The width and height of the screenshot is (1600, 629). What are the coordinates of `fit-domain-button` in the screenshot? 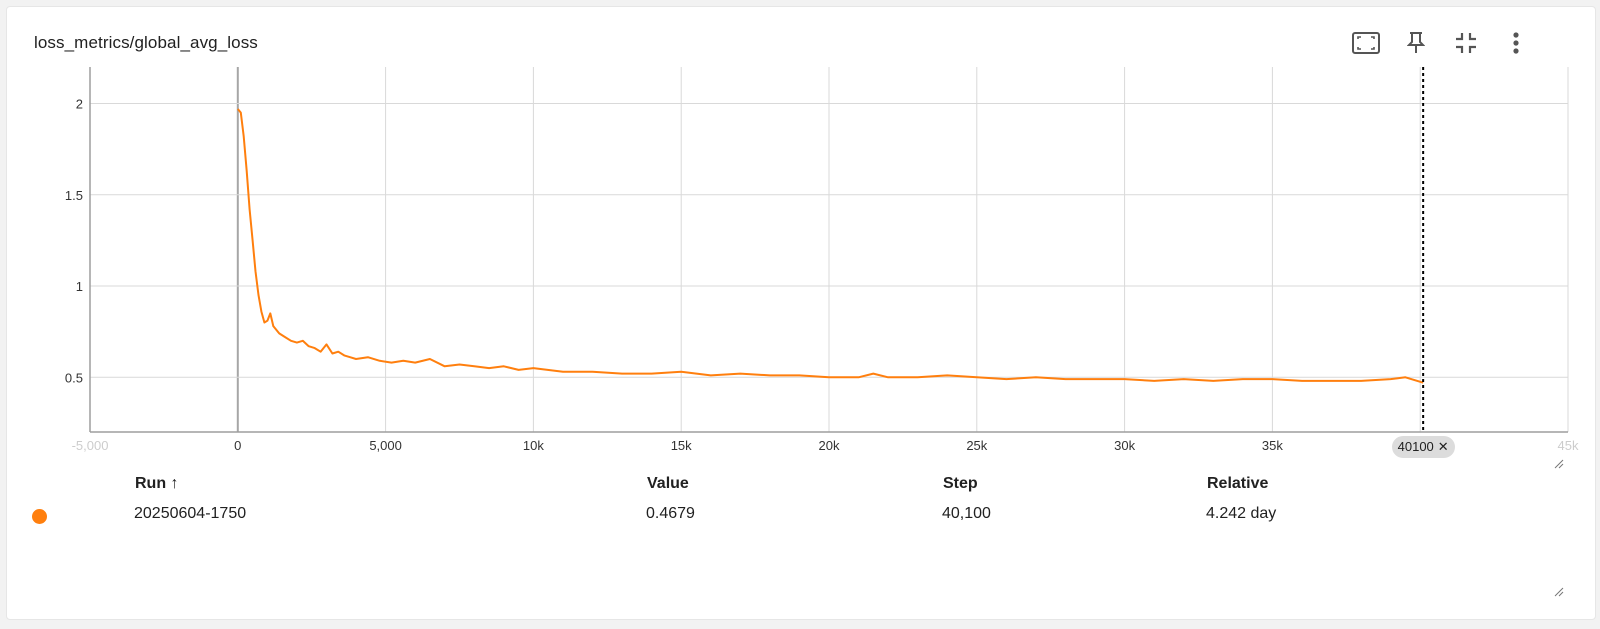 It's located at (1366, 43).